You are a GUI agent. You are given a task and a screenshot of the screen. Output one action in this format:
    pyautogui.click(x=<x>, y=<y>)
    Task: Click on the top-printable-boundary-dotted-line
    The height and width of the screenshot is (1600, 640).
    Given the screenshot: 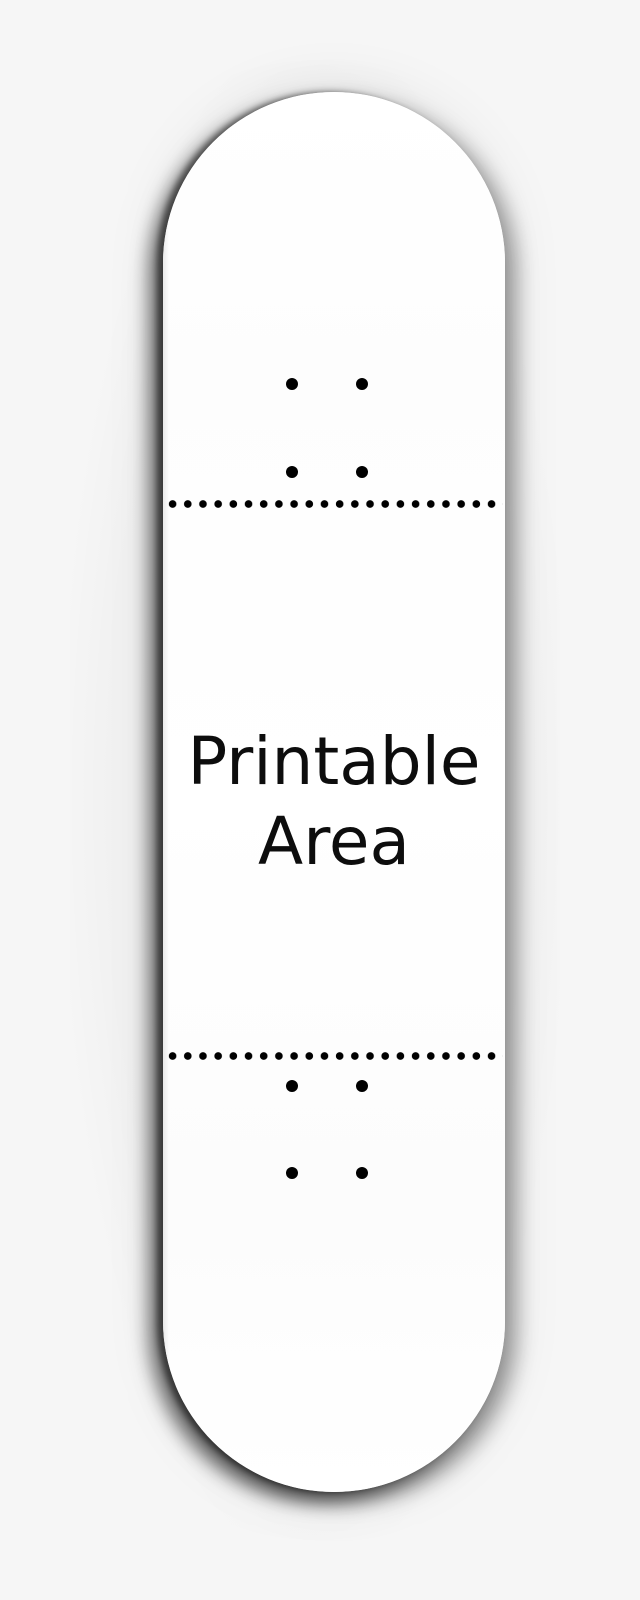 What is the action you would take?
    pyautogui.click(x=334, y=504)
    